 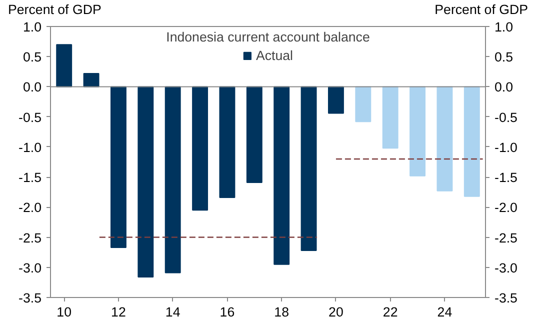 What do you see at coordinates (30, 178) in the screenshot?
I see `y-tick-label: -1.5` at bounding box center [30, 178].